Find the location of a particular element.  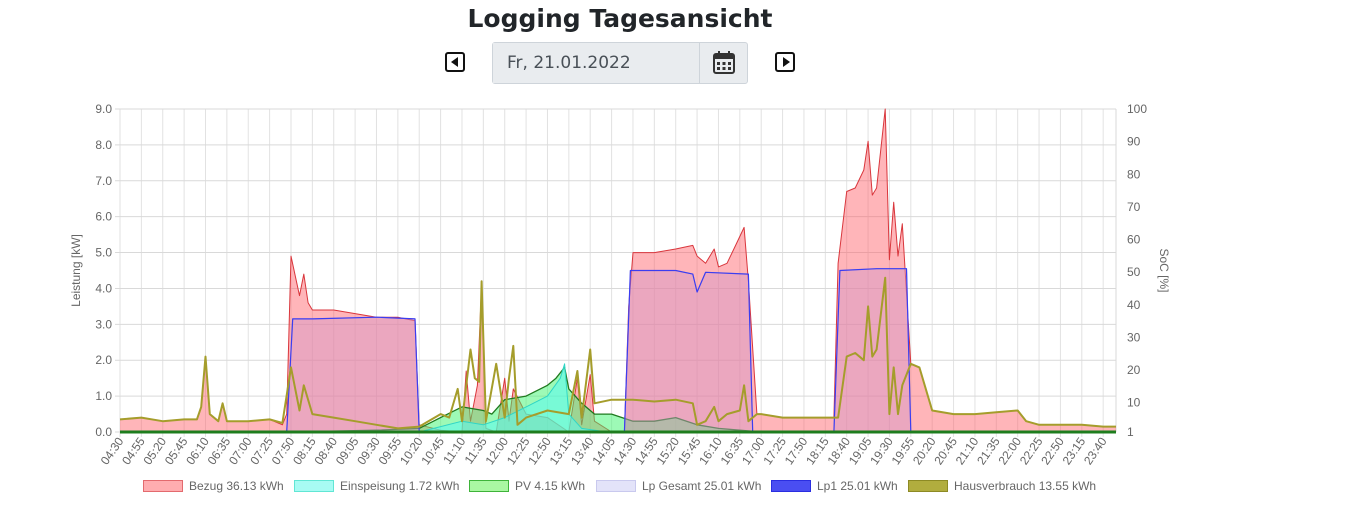

calendar-button is located at coordinates (723, 63).